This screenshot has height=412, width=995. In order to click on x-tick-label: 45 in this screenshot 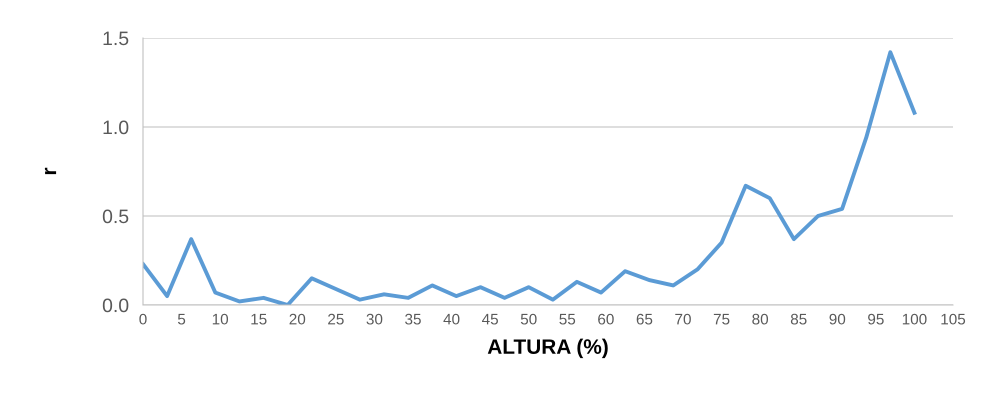, I will do `click(490, 319)`.